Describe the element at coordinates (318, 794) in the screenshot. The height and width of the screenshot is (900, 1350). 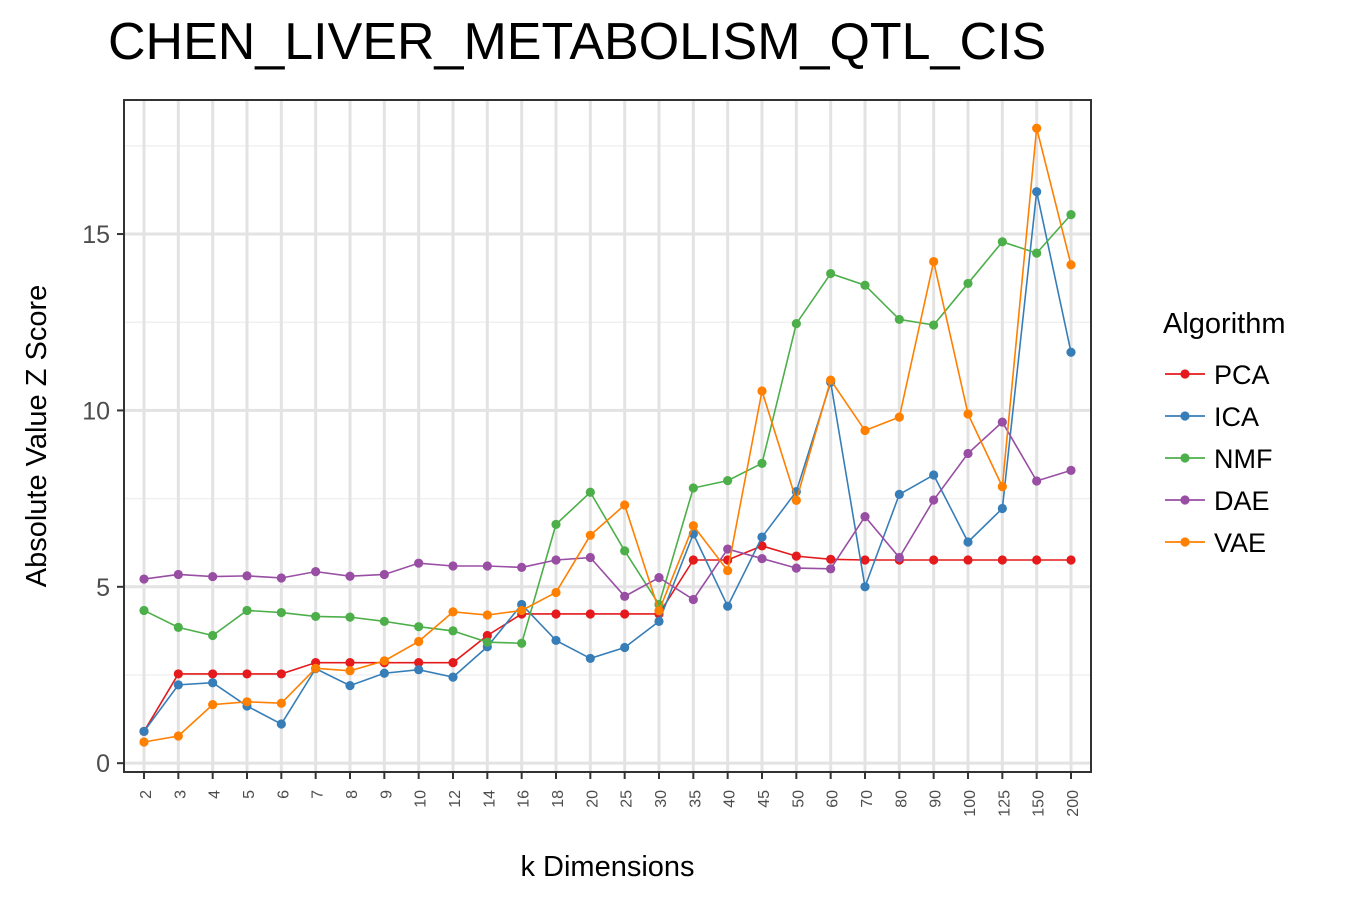
I see `x-tick-label: 7` at that location.